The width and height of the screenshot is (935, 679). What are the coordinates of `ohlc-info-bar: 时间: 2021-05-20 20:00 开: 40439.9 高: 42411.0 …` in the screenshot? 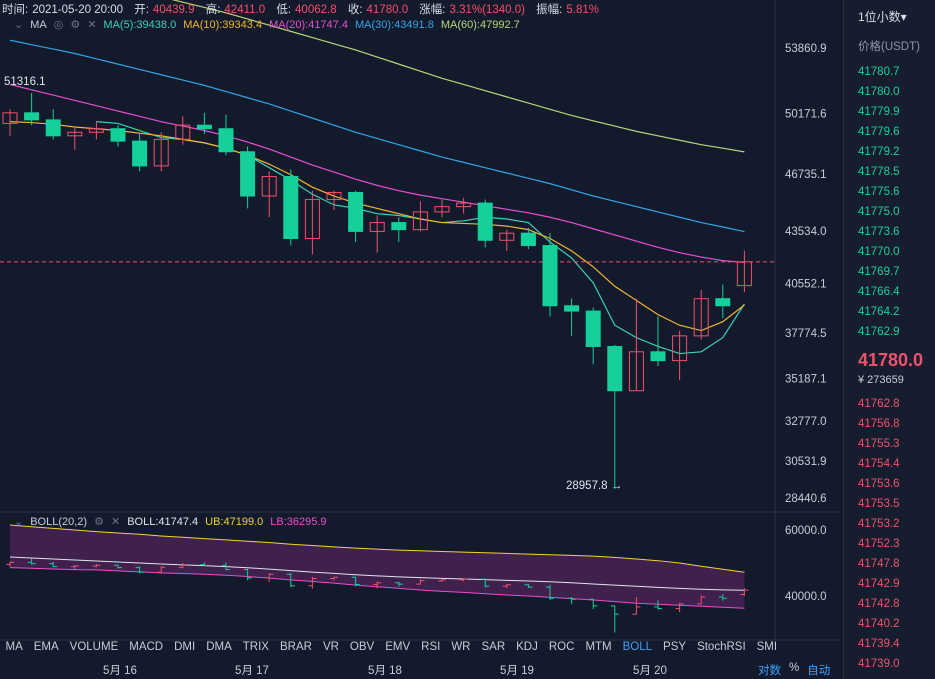 It's located at (304, 8).